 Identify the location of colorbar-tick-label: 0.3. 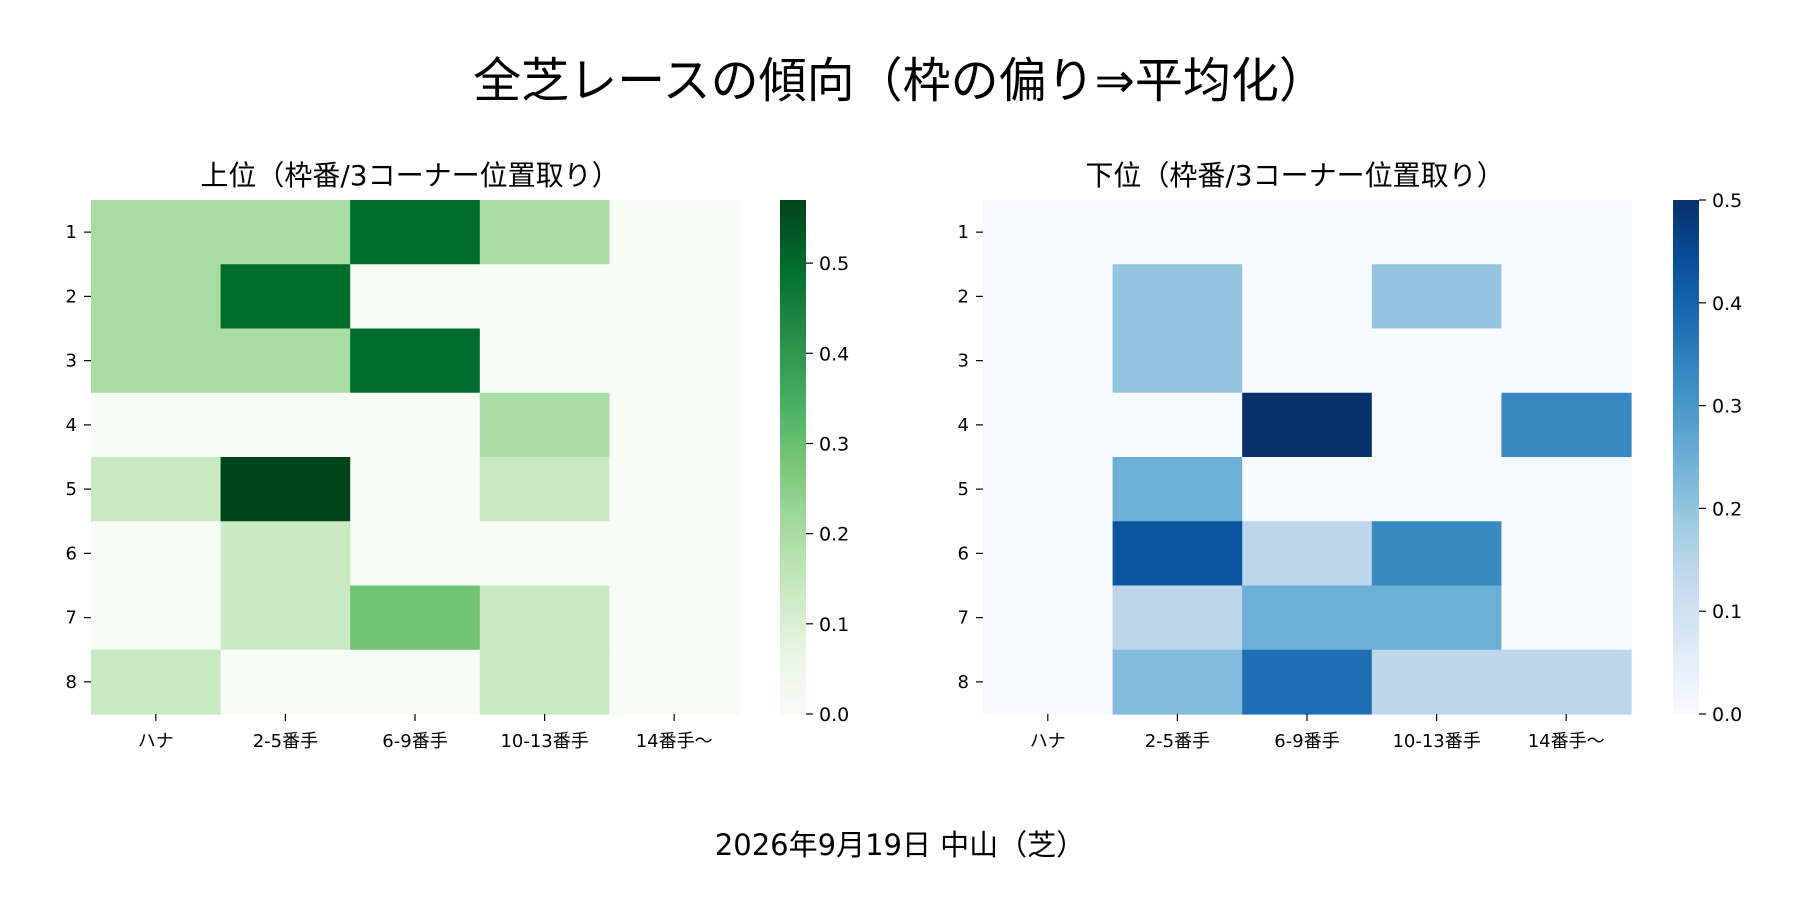
(834, 444).